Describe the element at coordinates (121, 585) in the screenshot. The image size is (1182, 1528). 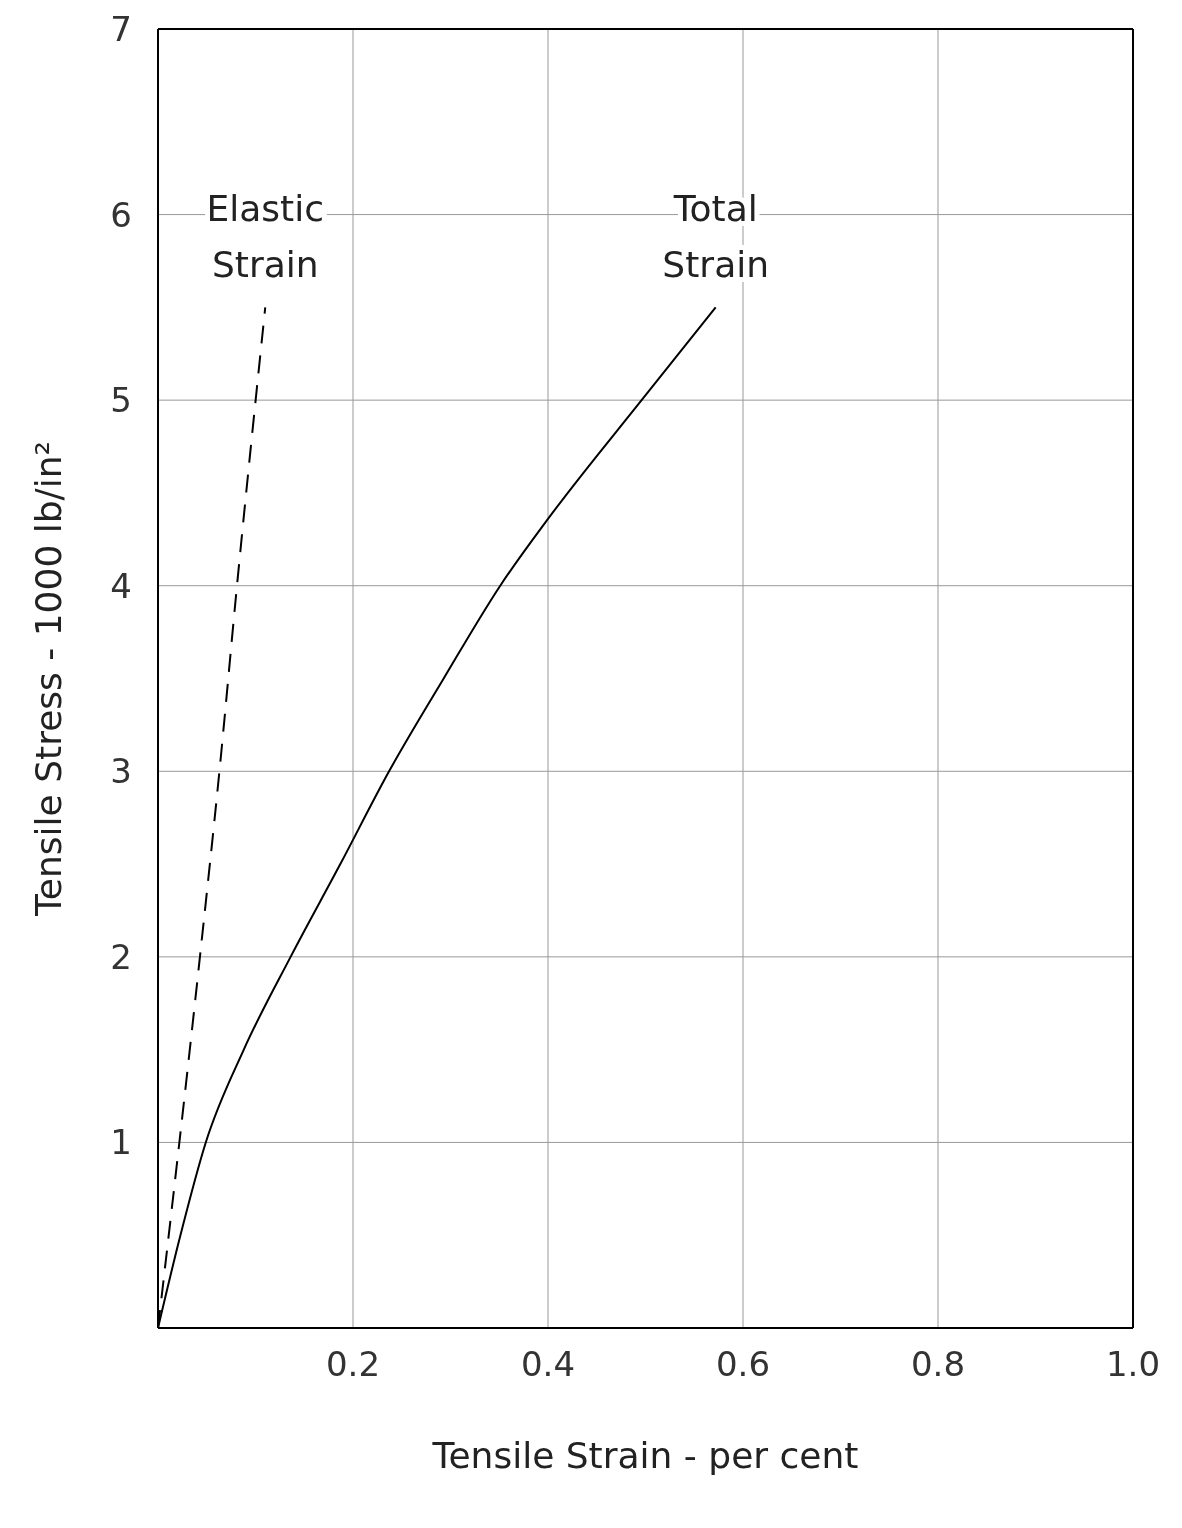
I see `y-tick-label: 4` at that location.